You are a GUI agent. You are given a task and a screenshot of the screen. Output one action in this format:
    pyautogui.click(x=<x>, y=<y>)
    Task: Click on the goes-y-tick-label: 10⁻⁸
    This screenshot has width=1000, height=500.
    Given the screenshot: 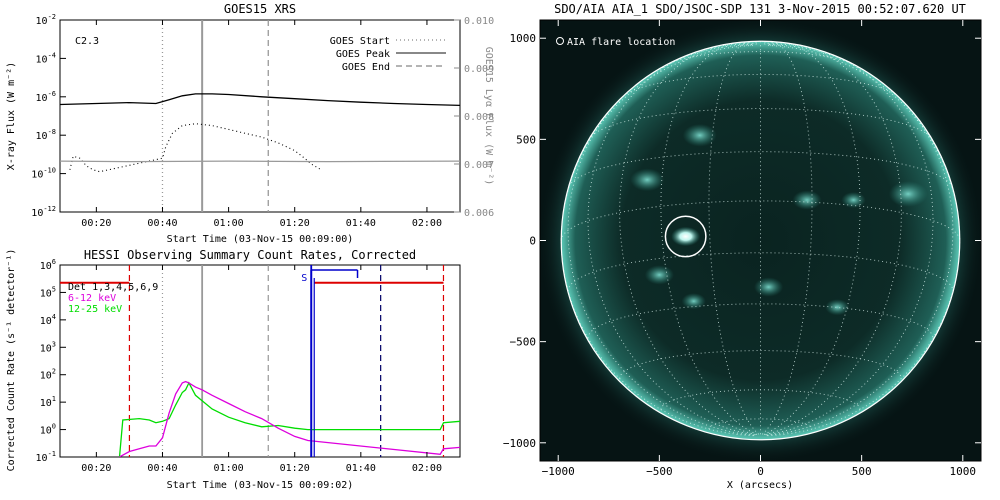 What is the action you would take?
    pyautogui.click(x=46, y=135)
    